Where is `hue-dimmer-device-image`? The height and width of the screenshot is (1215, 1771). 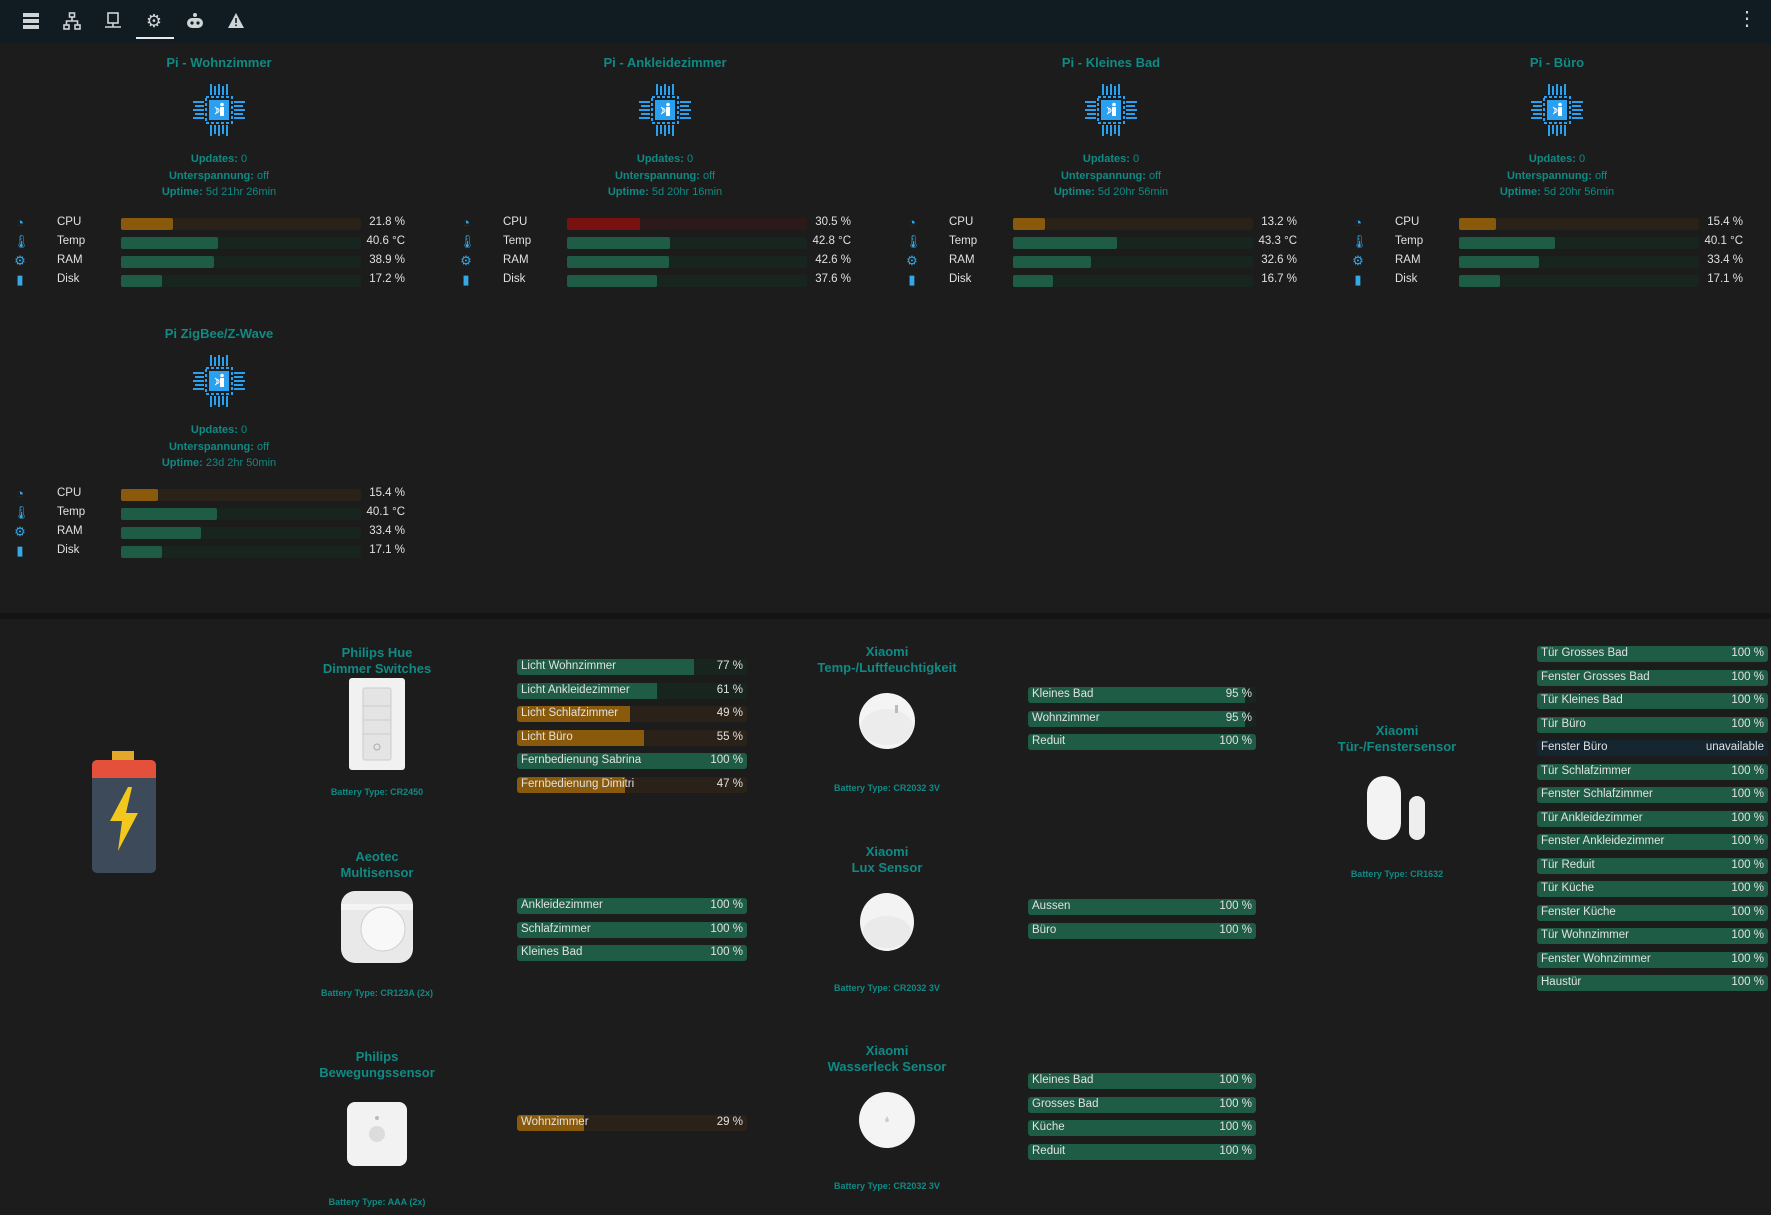
hue-dimmer-device-image is located at coordinates (377, 726).